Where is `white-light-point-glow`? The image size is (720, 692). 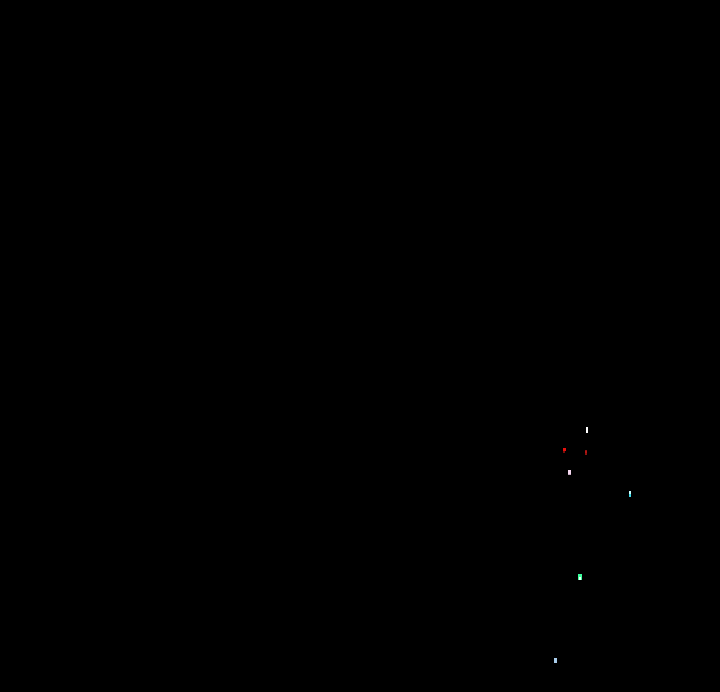 white-light-point-glow is located at coordinates (587, 430).